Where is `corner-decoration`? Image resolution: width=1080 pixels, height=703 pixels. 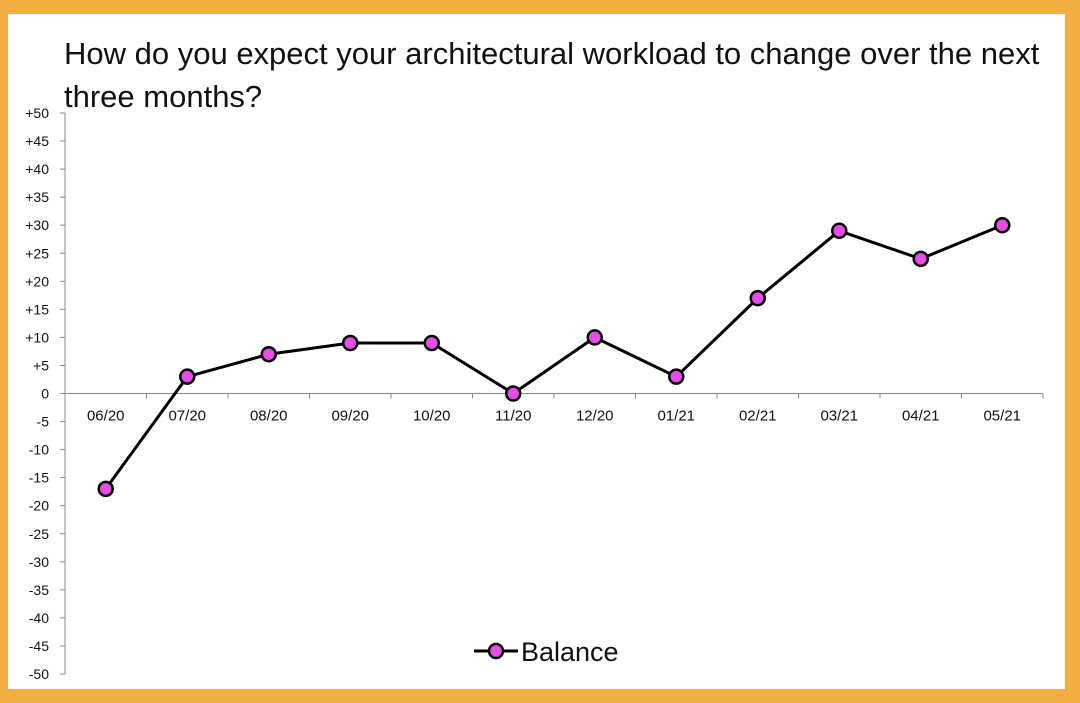
corner-decoration is located at coordinates (1030, 681).